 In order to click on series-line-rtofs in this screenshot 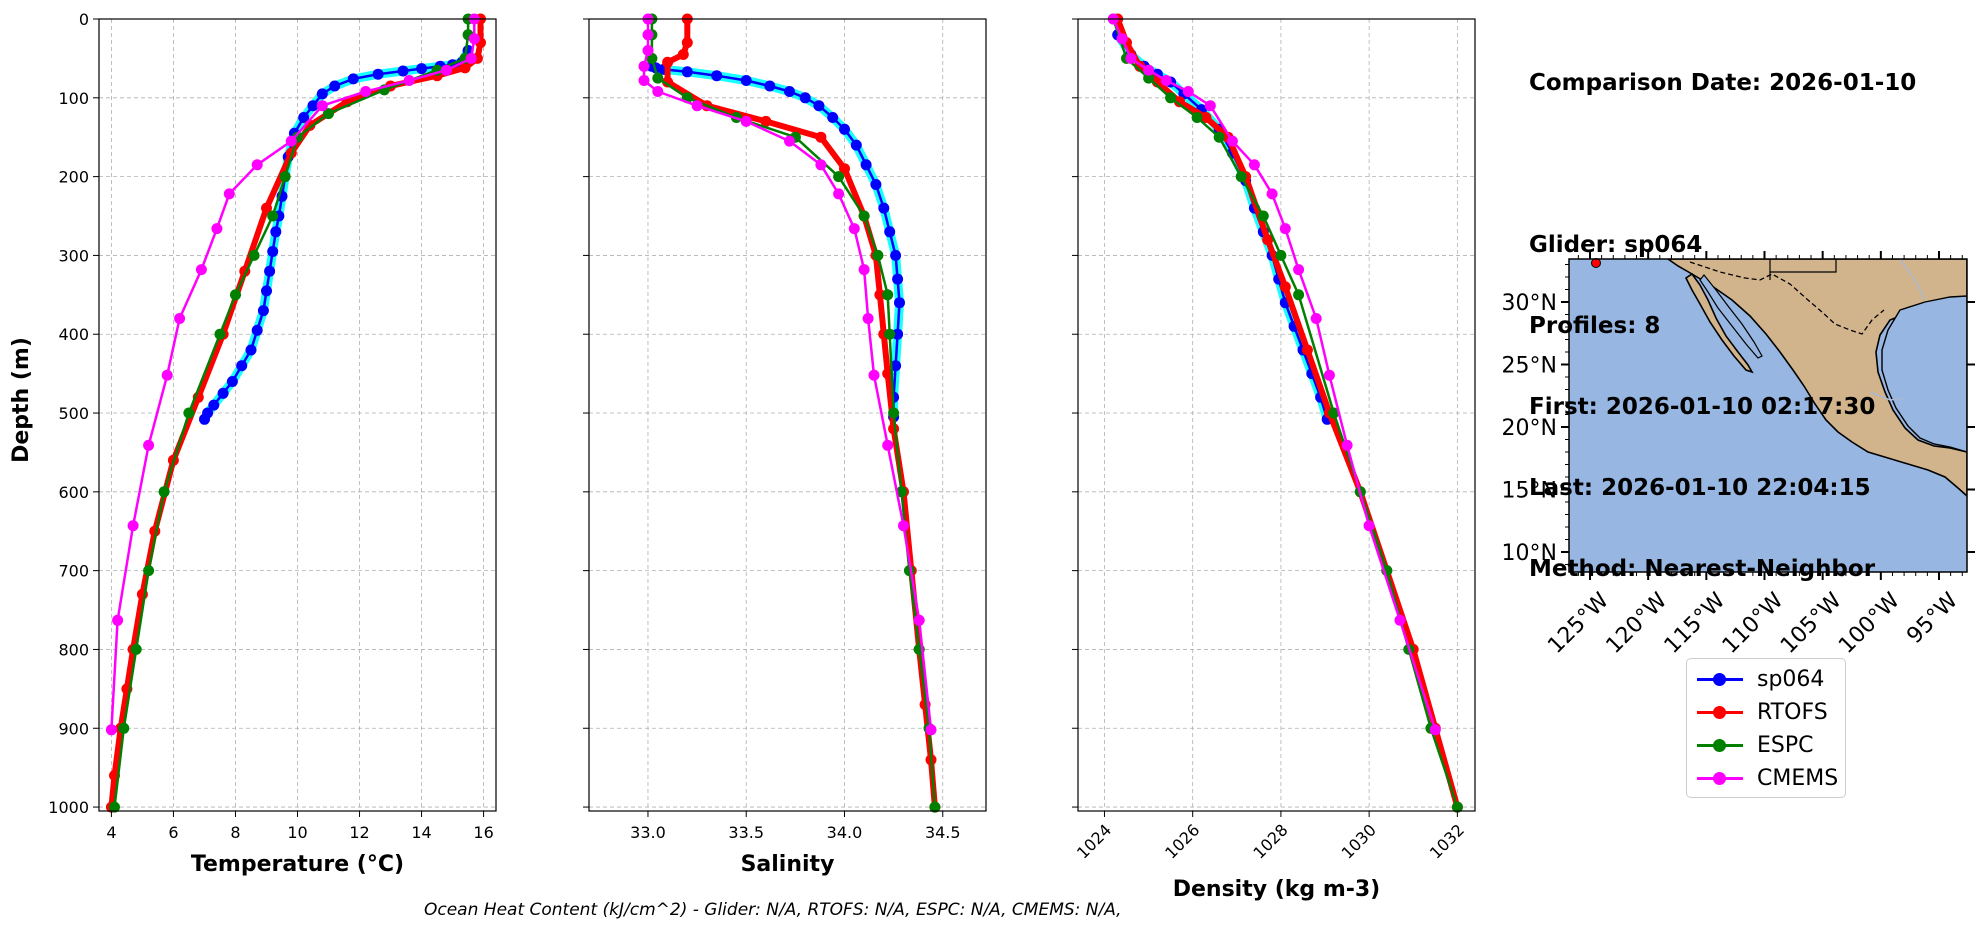, I will do `click(1287, 412)`.